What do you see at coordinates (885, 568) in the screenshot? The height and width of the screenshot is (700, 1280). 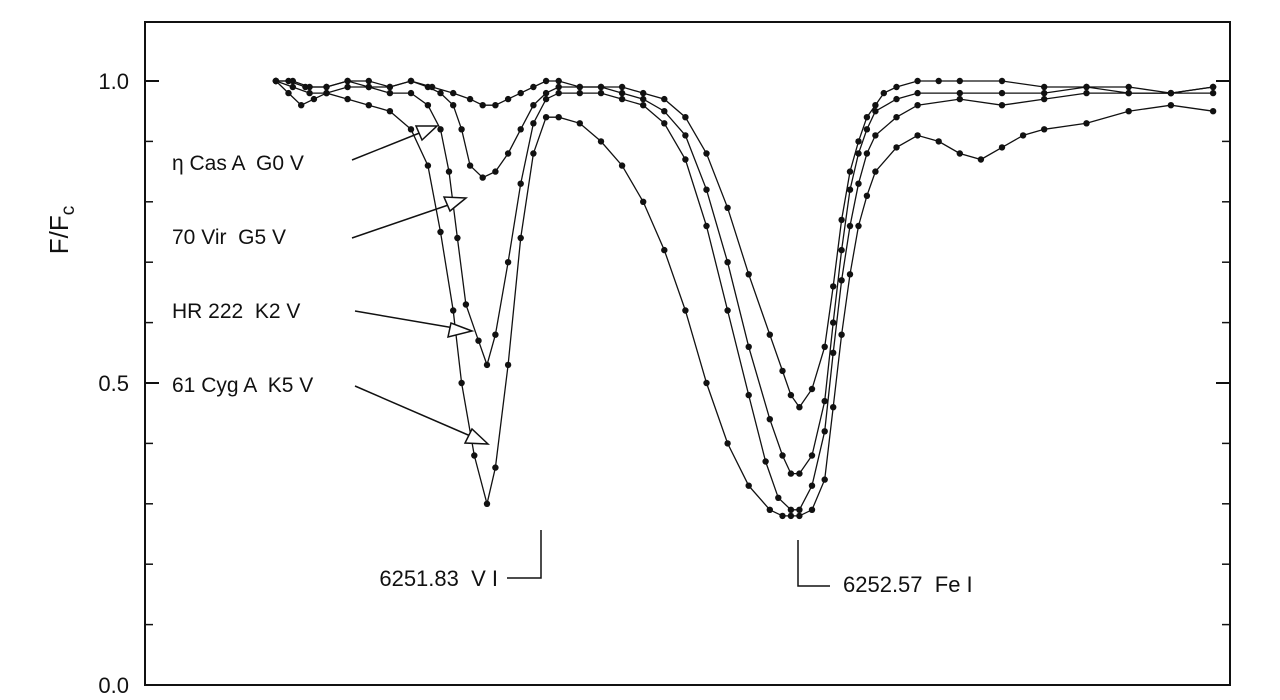 I see `annotation-fe-i: 6252.57 Fe I` at bounding box center [885, 568].